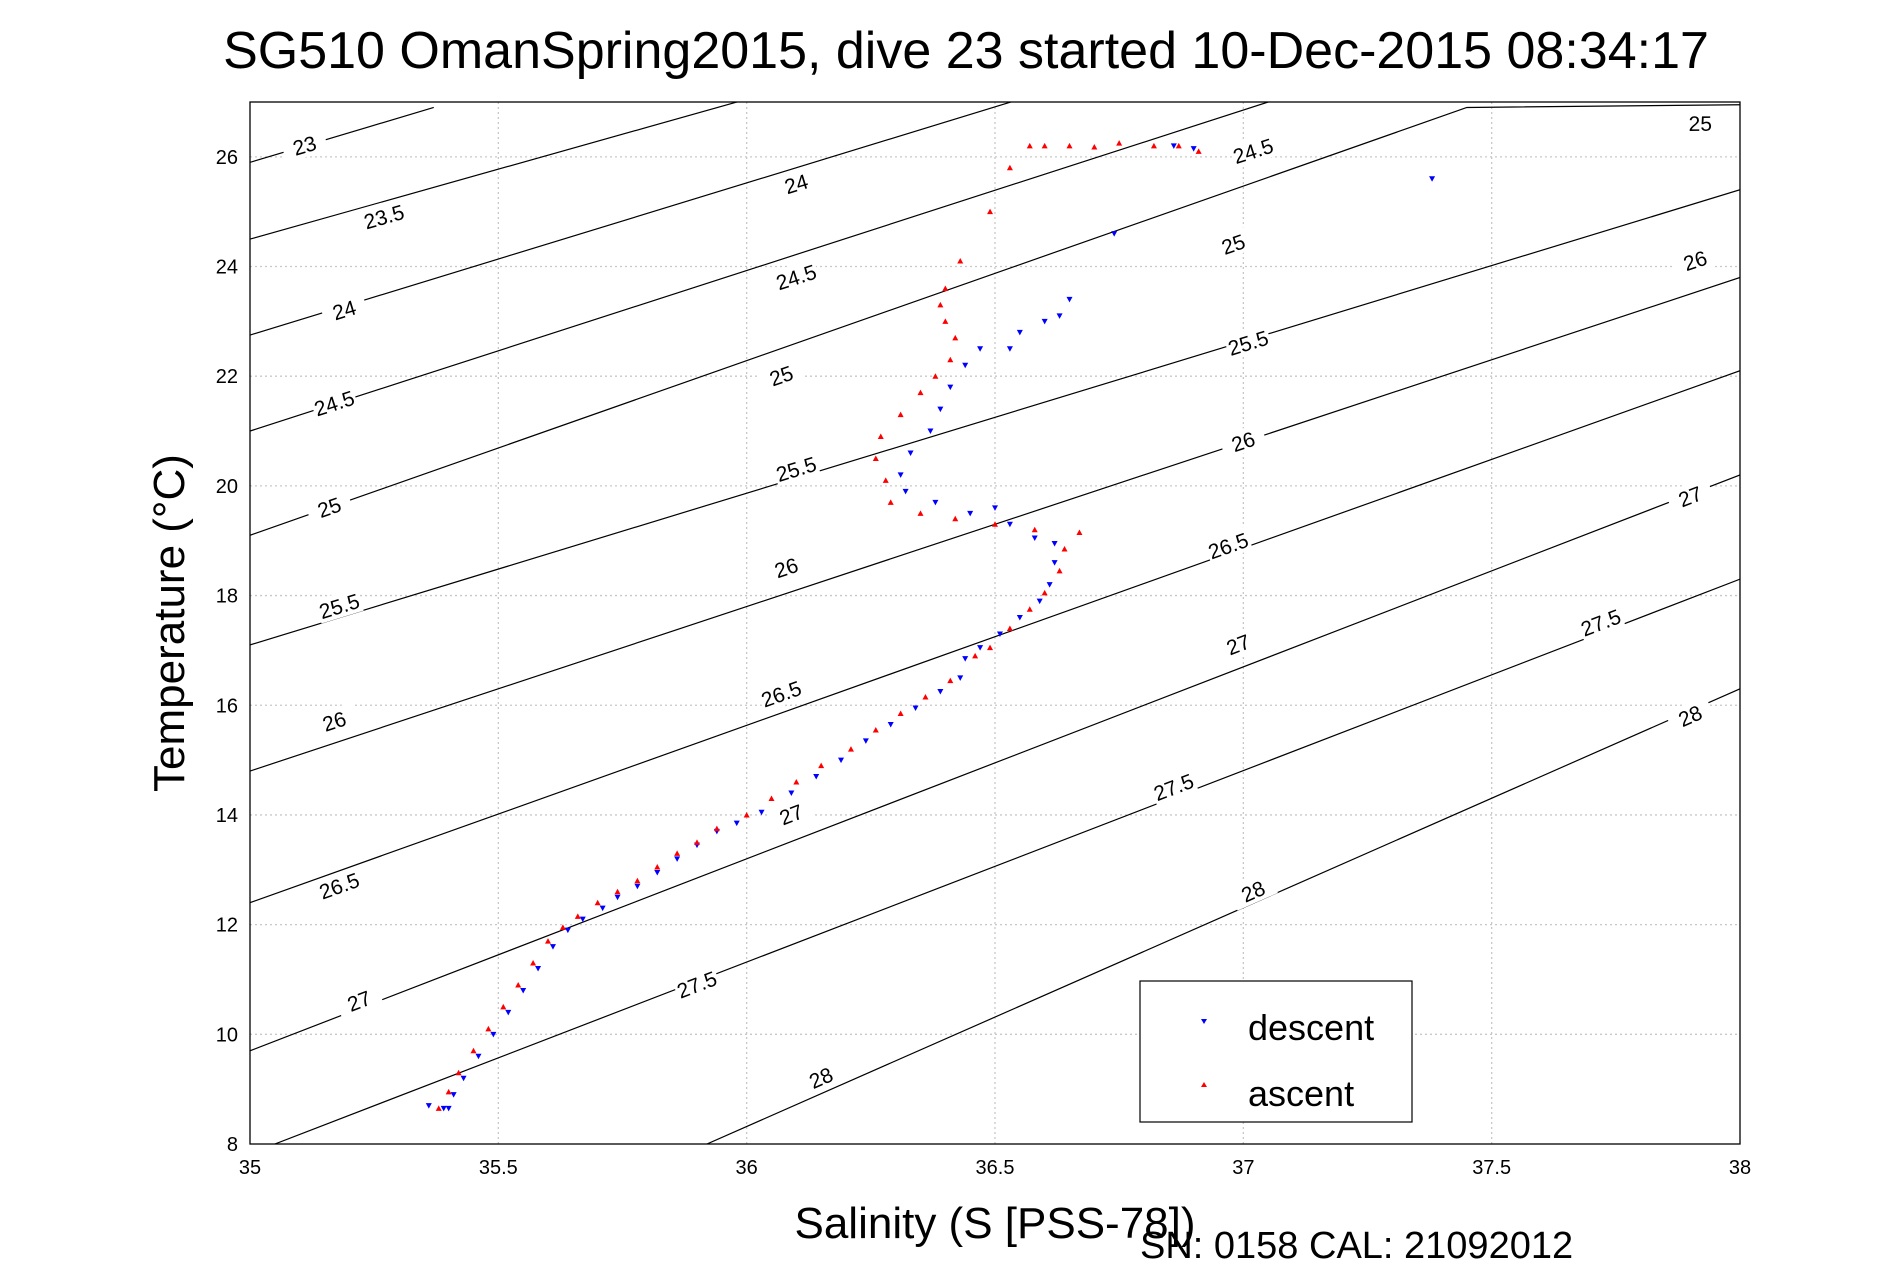 The width and height of the screenshot is (1891, 1262). What do you see at coordinates (1301, 1093) in the screenshot?
I see `legend-ascent-label: ascent` at bounding box center [1301, 1093].